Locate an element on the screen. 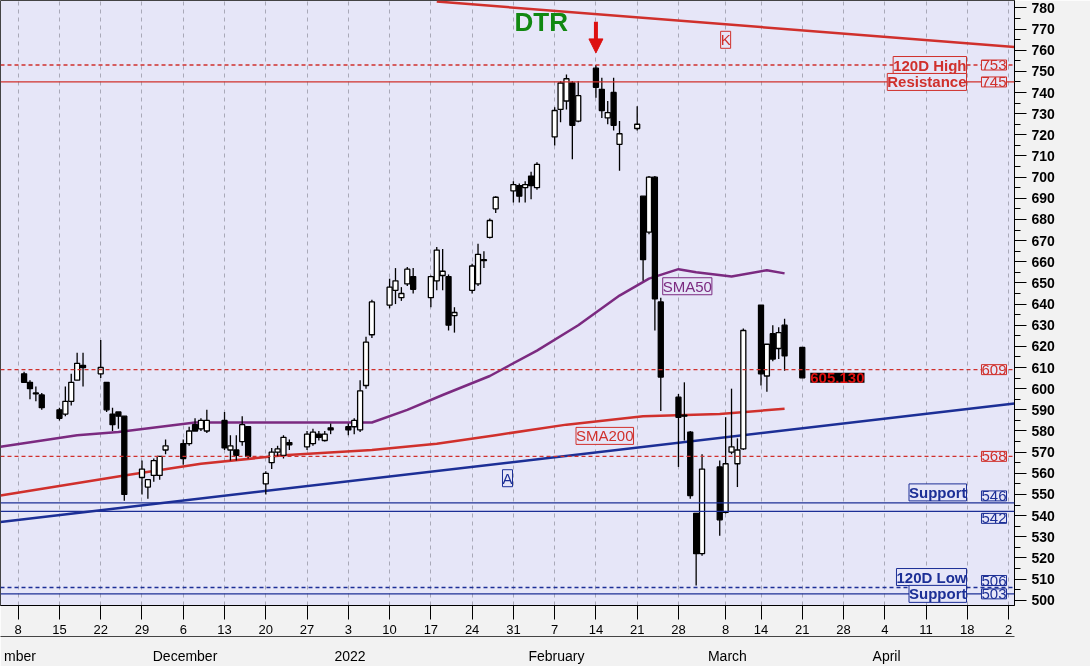 This screenshot has height=666, width=1090. x-tick-label: 17 is located at coordinates (431, 629).